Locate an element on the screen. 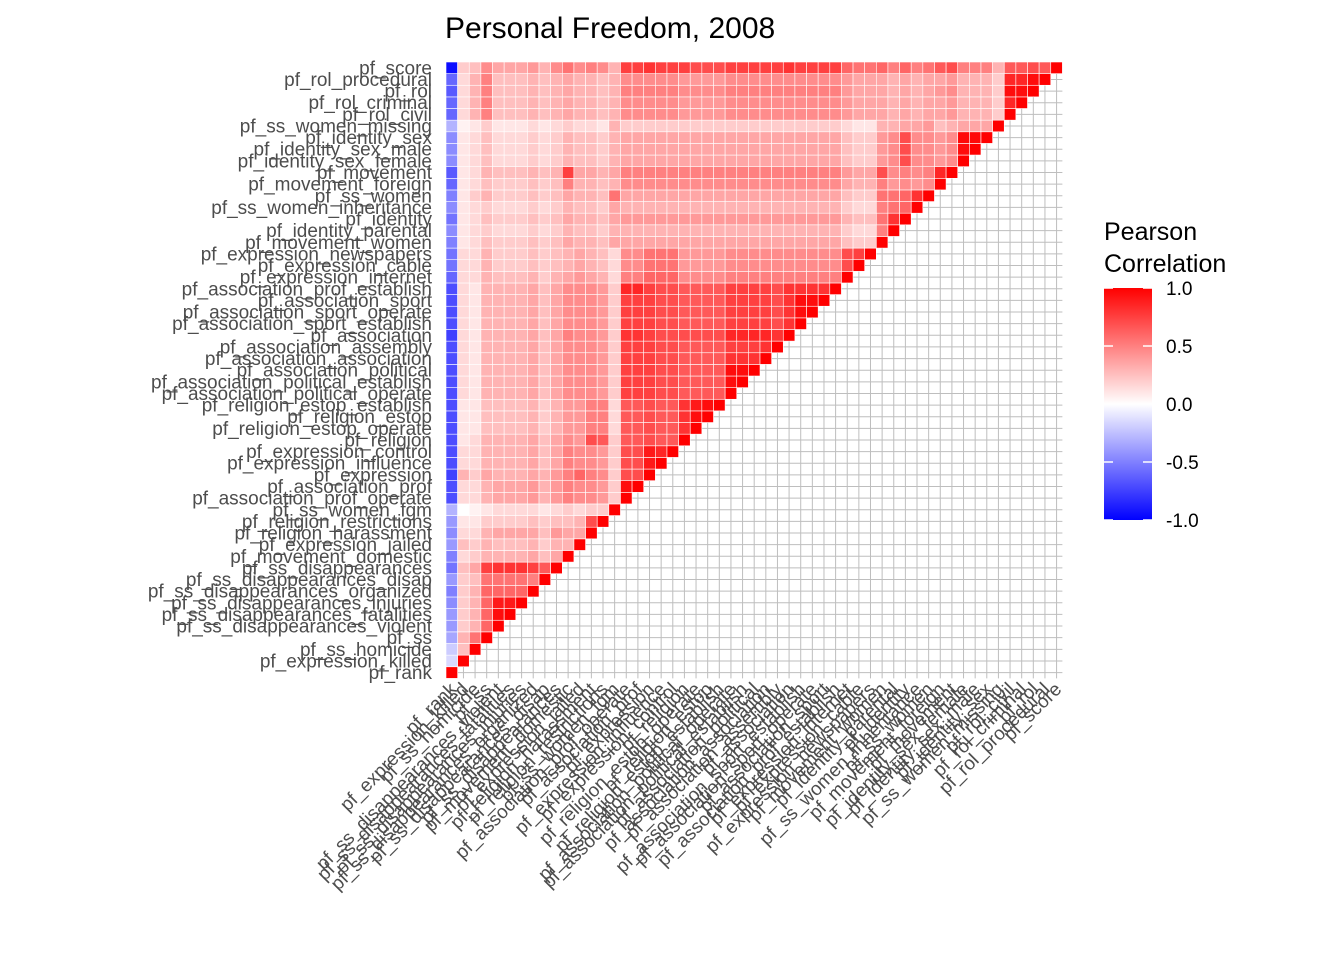 The height and width of the screenshot is (960, 1344). y-tick-label: pf_rol is located at coordinates (408, 92).